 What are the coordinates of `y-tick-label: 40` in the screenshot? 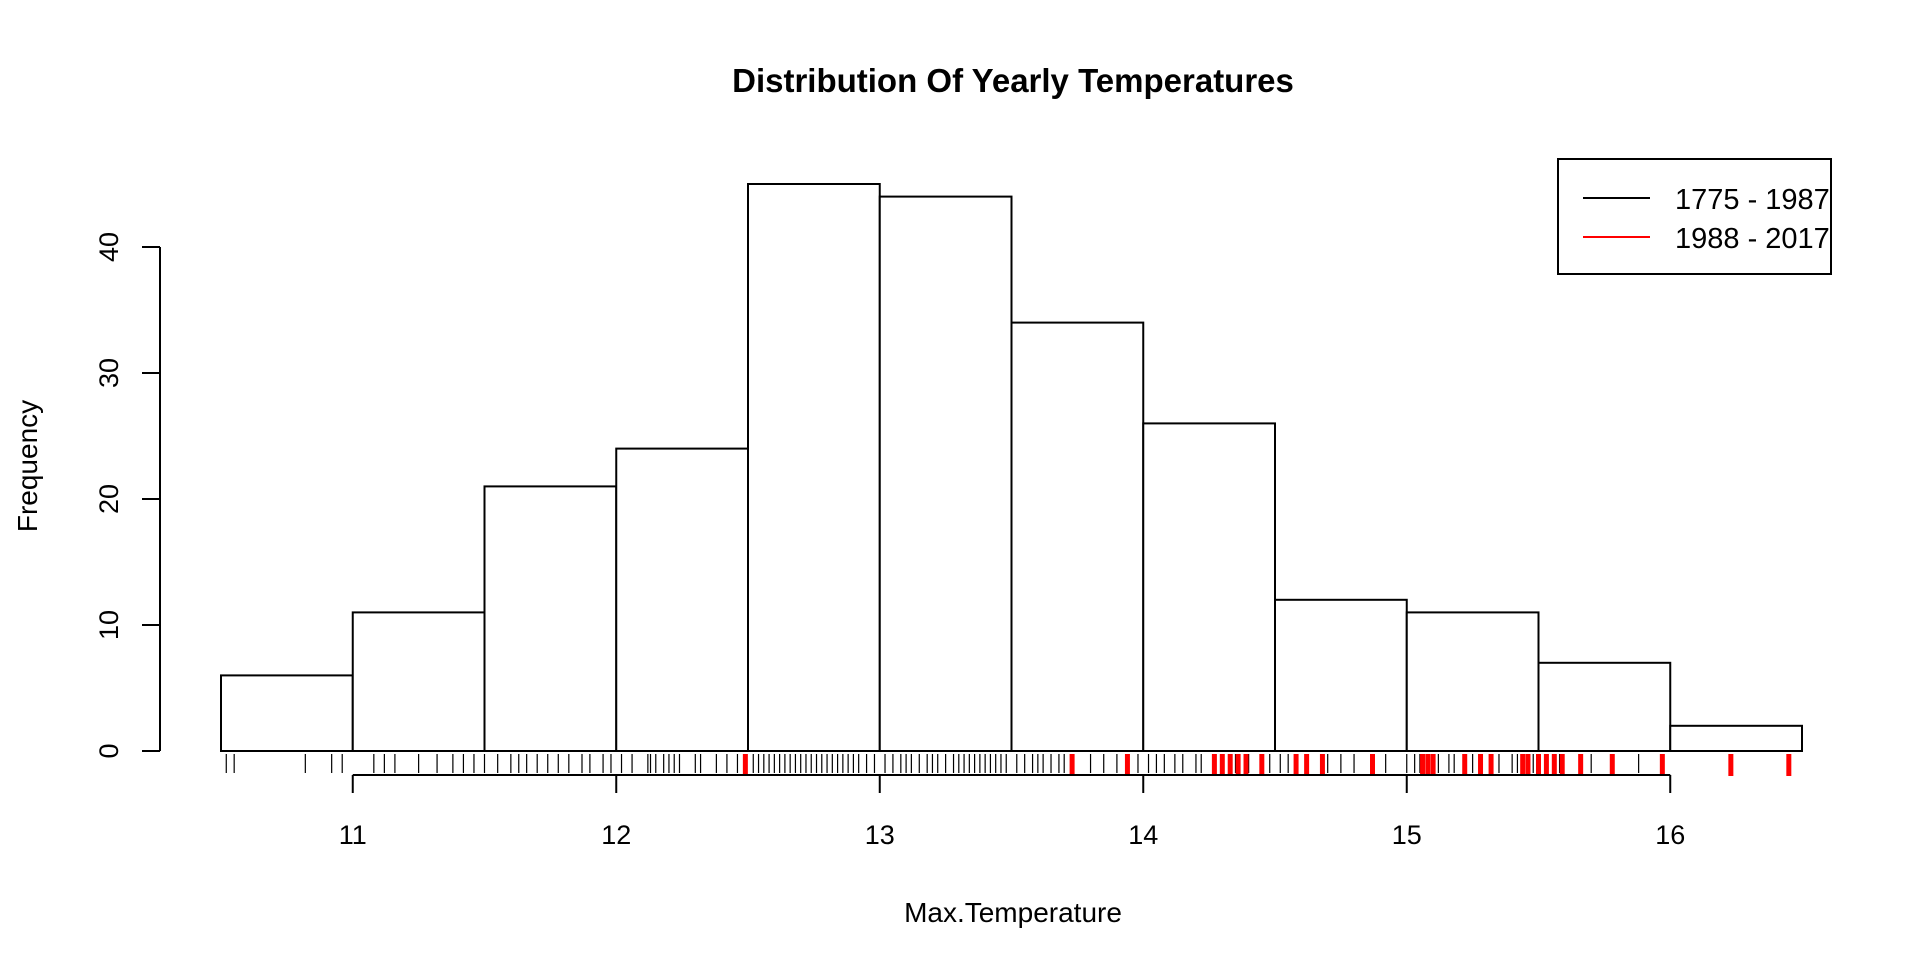 It's located at (109, 247).